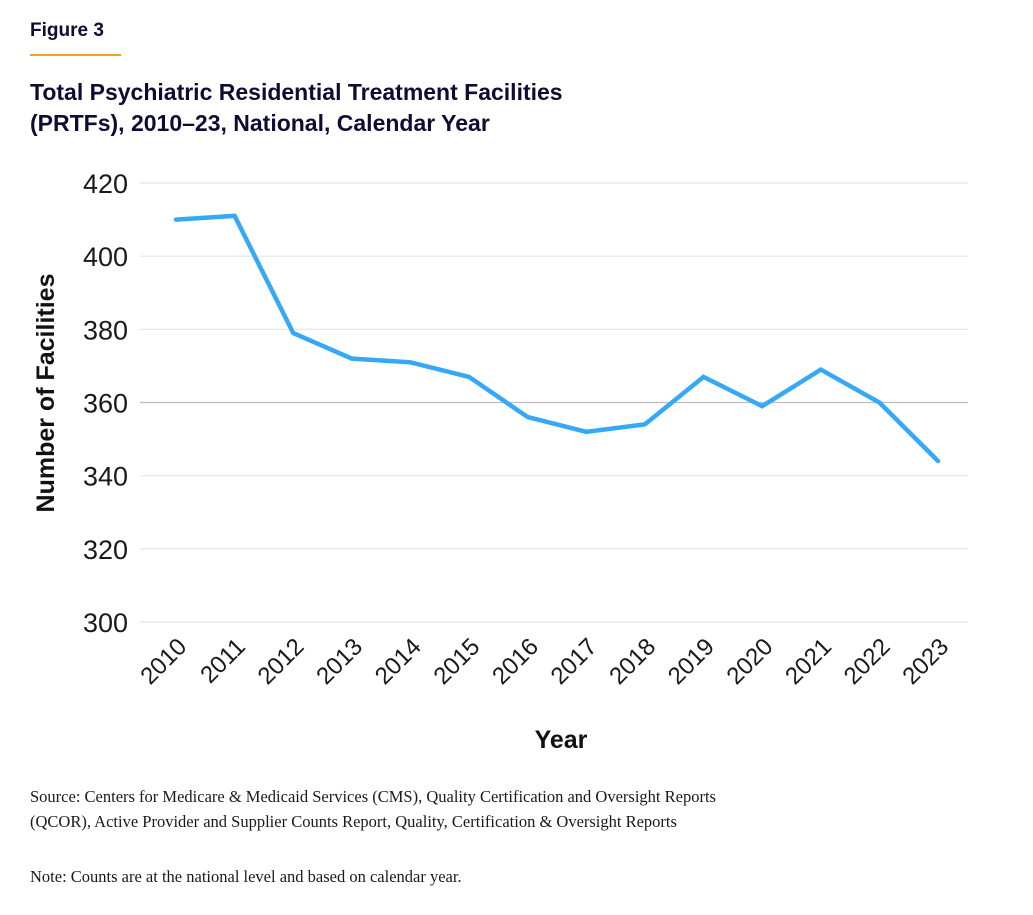  I want to click on x-axis-label: Year, so click(561, 740).